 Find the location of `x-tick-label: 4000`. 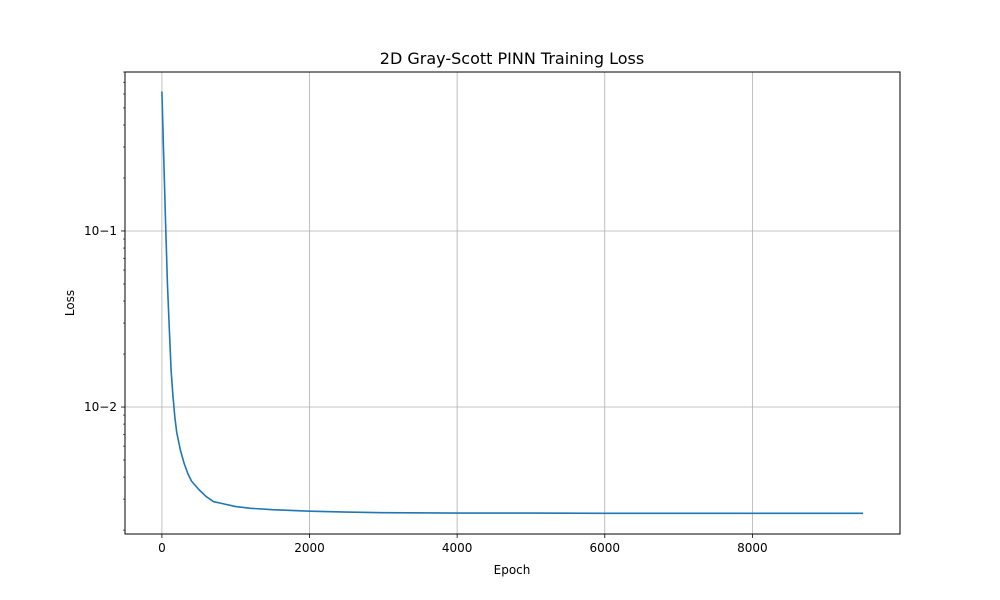

x-tick-label: 4000 is located at coordinates (457, 548).